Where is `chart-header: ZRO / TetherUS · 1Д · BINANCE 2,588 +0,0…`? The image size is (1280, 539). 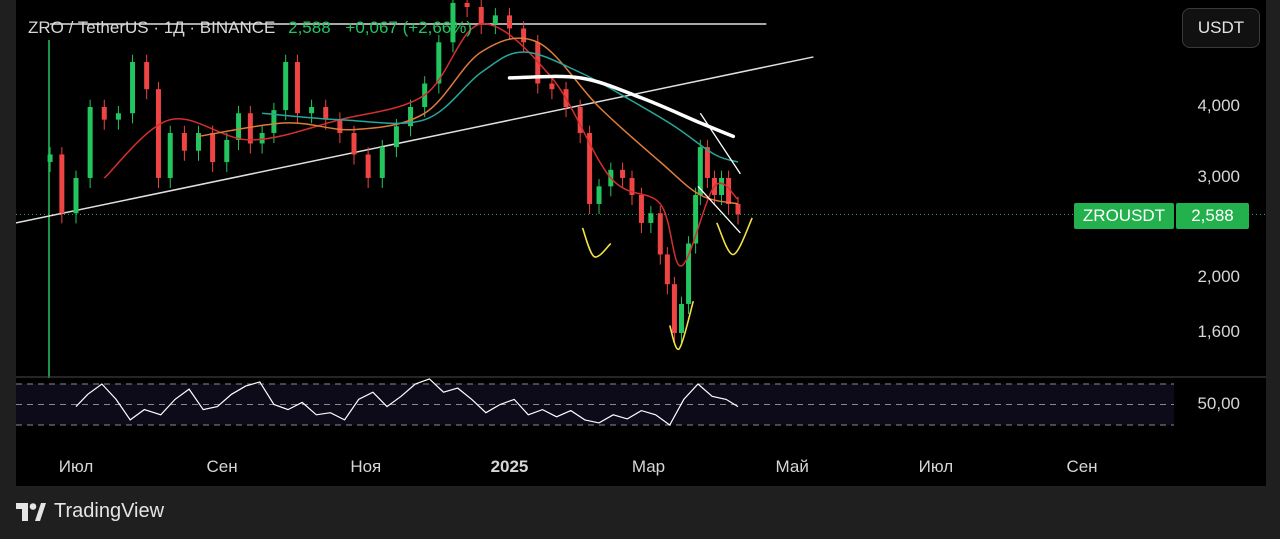
chart-header: ZRO / TetherUS · 1Д · BINANCE 2,588 +0,0… is located at coordinates (250, 28).